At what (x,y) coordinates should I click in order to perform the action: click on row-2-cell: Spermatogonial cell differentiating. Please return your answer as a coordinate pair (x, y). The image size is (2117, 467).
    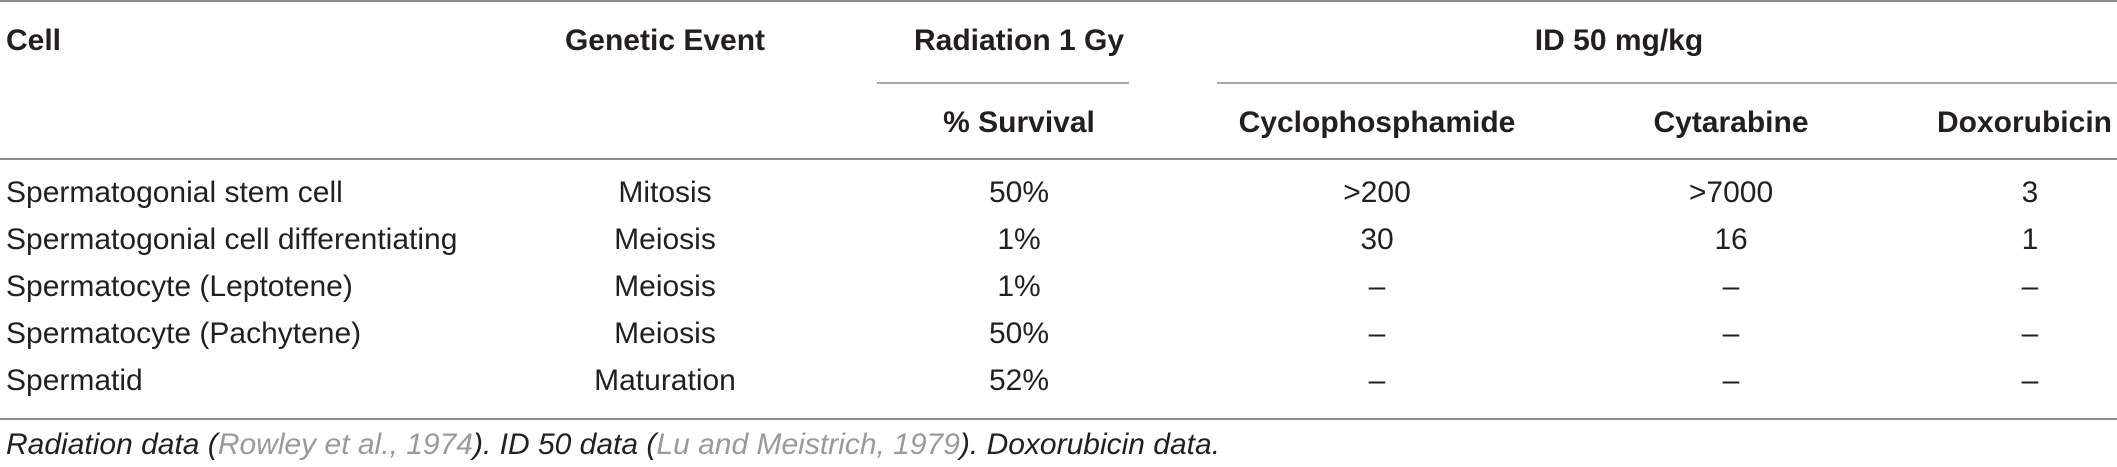
    Looking at the image, I should click on (232, 239).